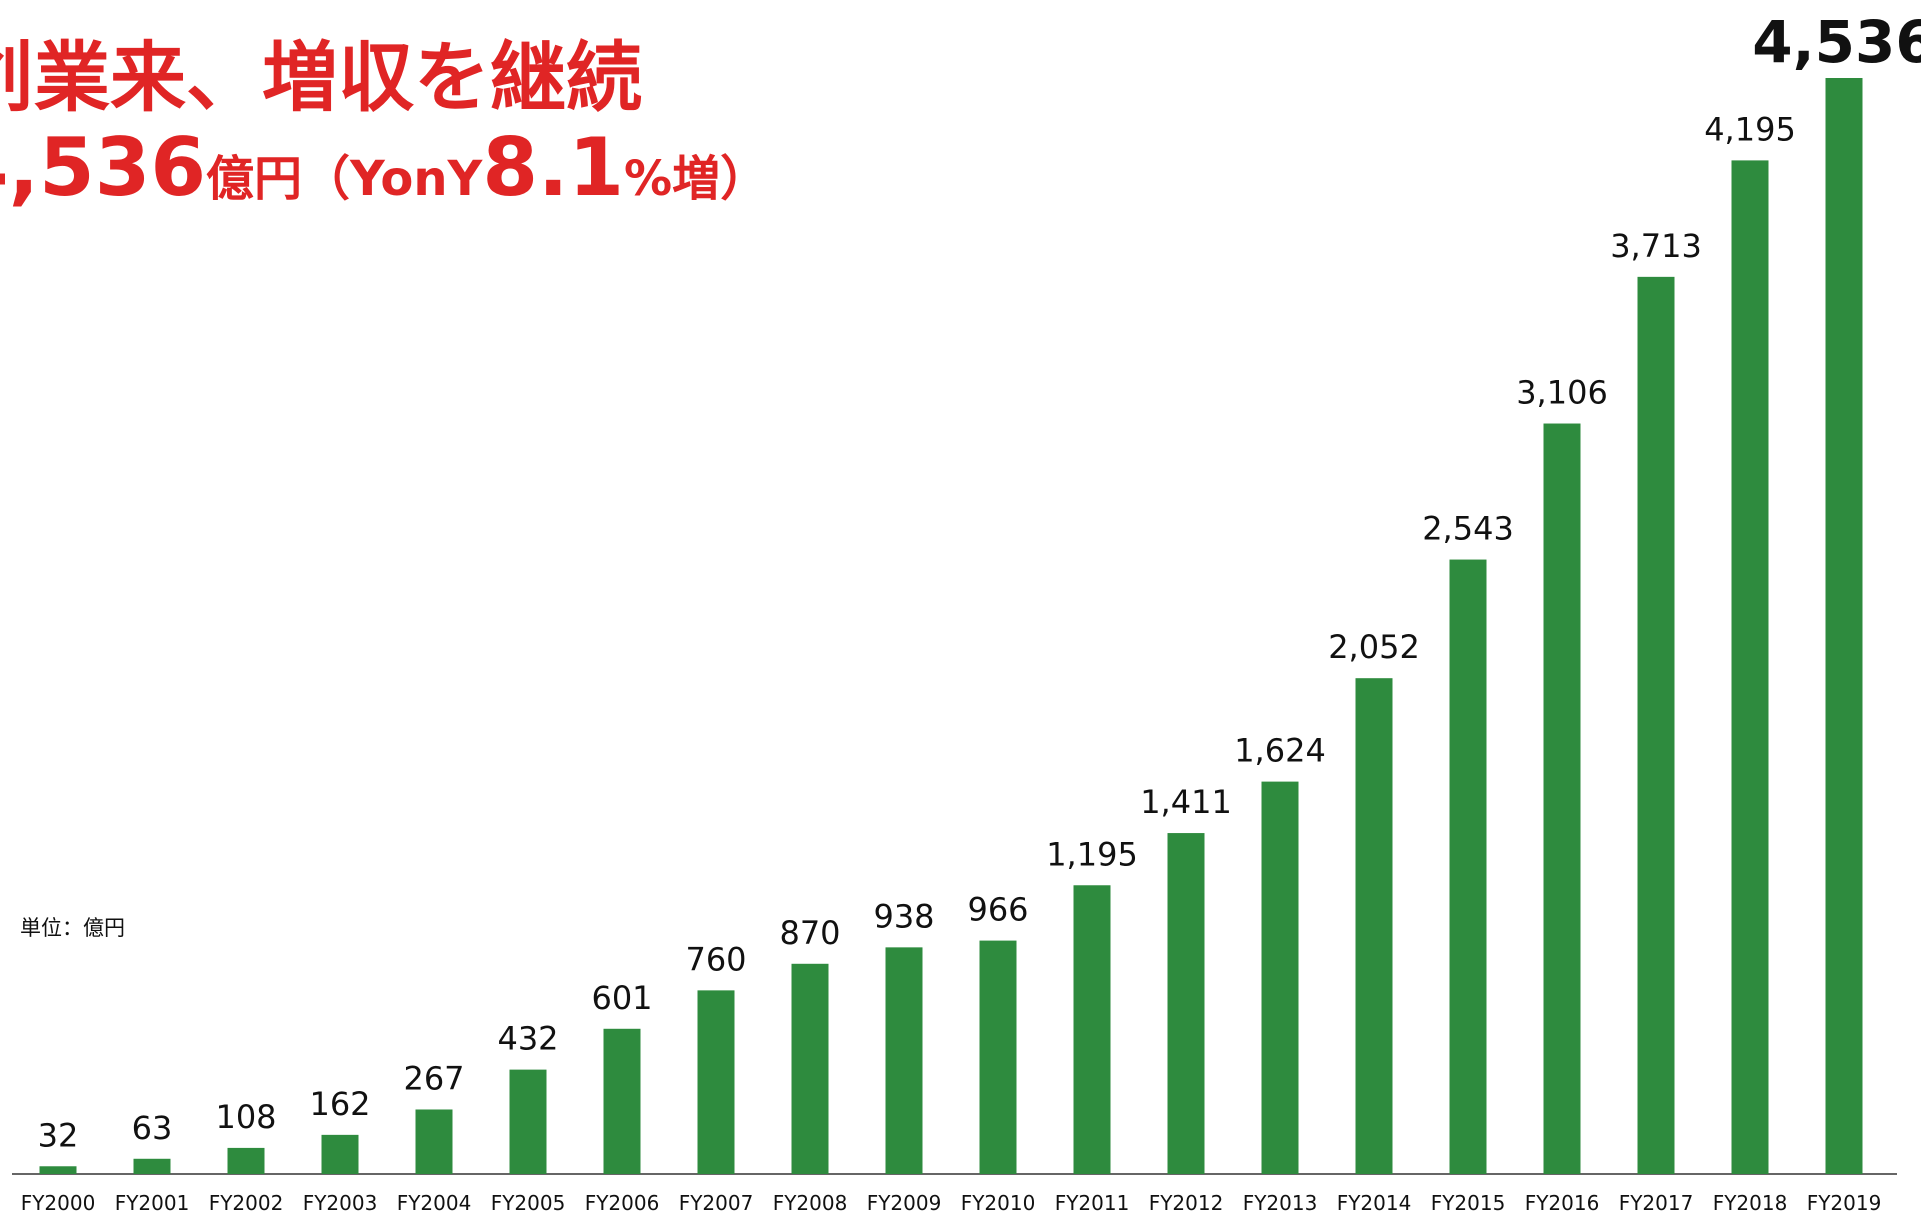 Image resolution: width=1921 pixels, height=1220 pixels. What do you see at coordinates (245, 1117) in the screenshot?
I see `data-label: 108` at bounding box center [245, 1117].